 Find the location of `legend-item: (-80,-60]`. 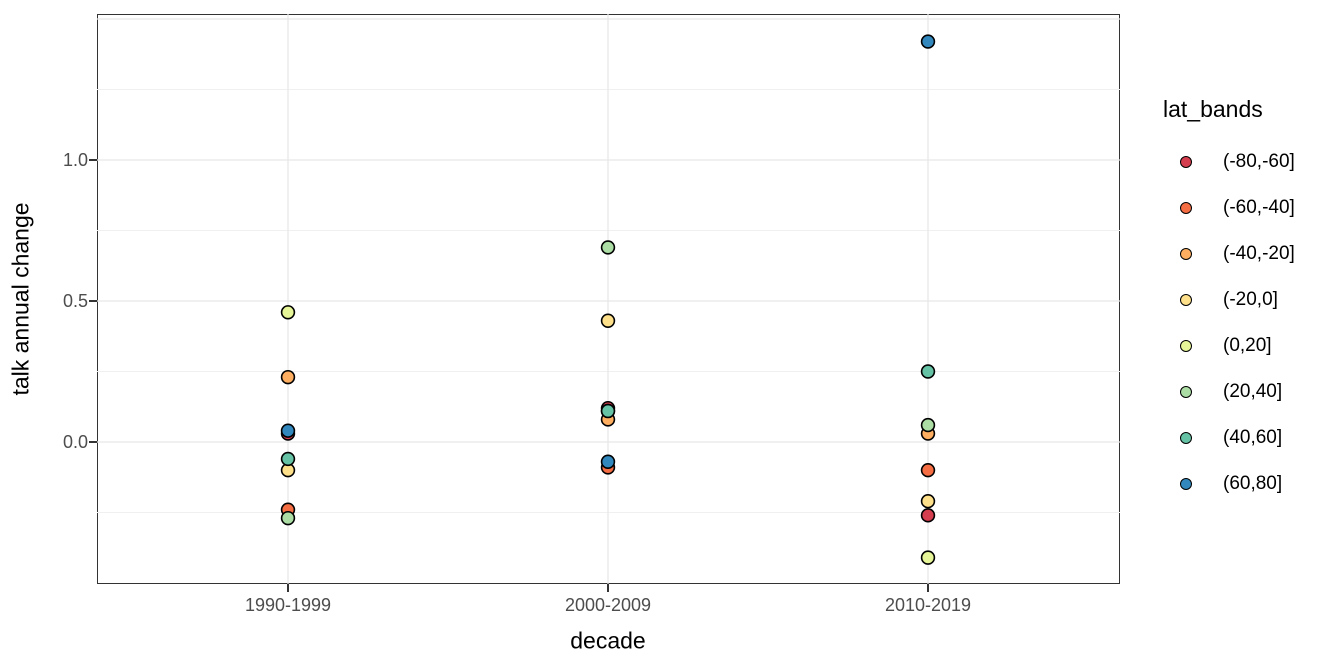

legend-item: (-80,-60] is located at coordinates (1229, 162).